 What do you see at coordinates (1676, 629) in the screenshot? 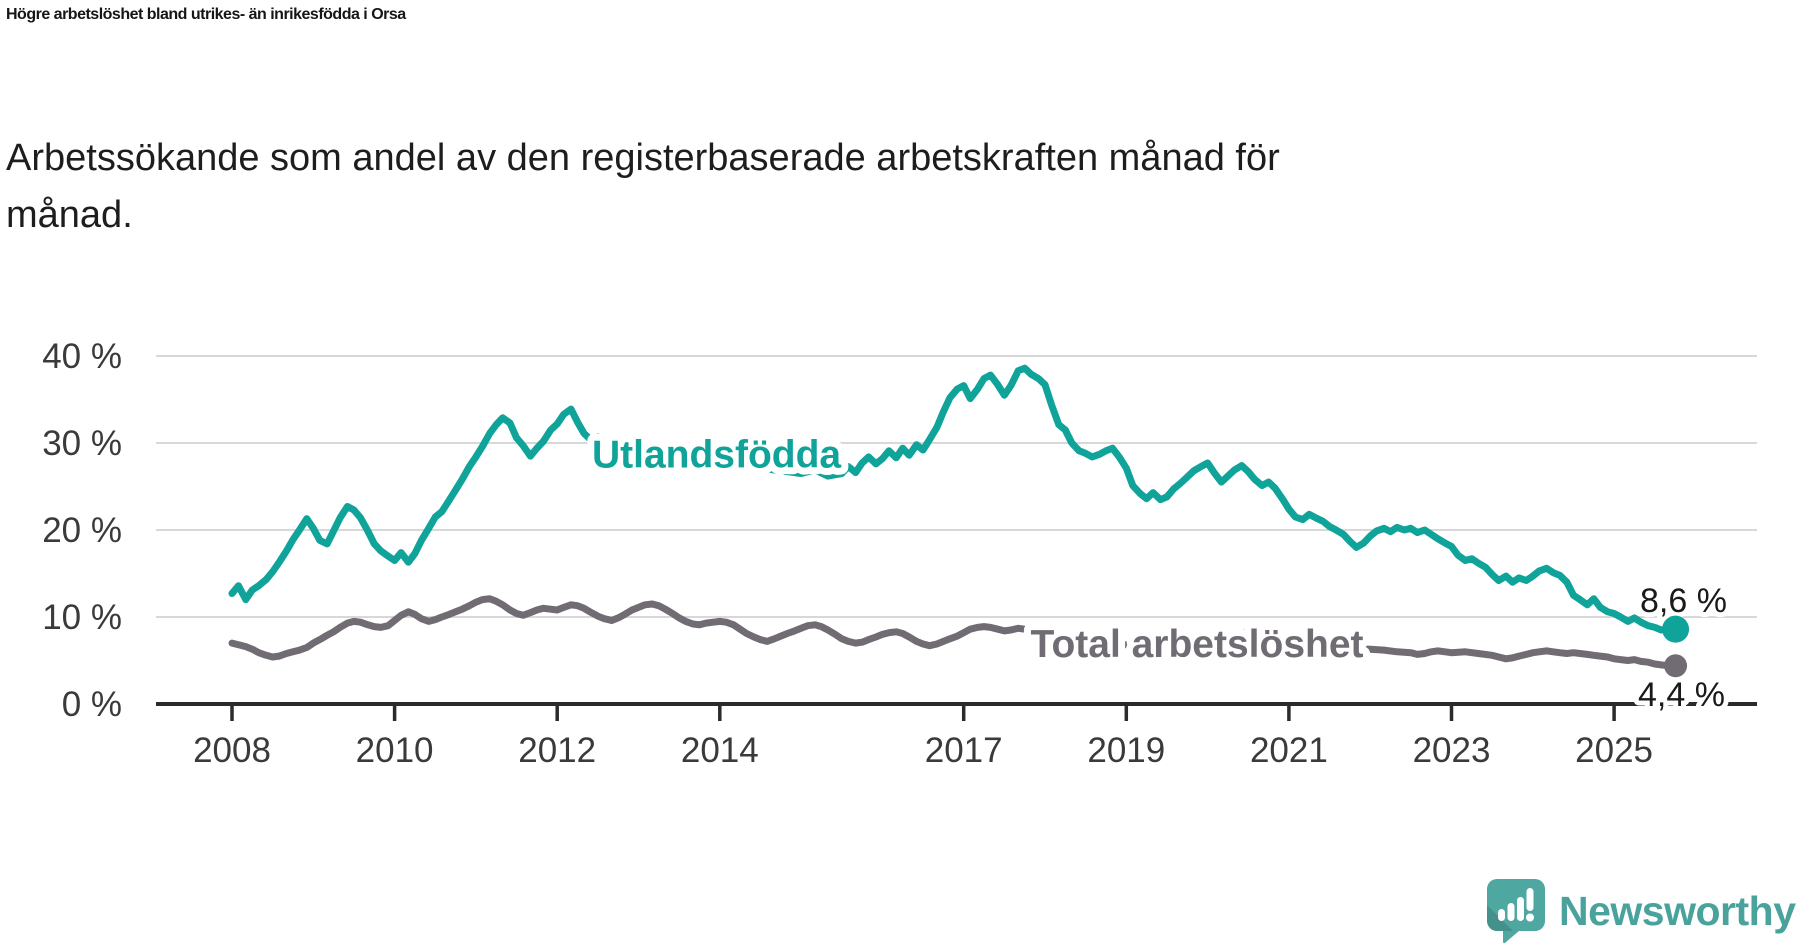
I see `end-dot-utlandsfodda` at bounding box center [1676, 629].